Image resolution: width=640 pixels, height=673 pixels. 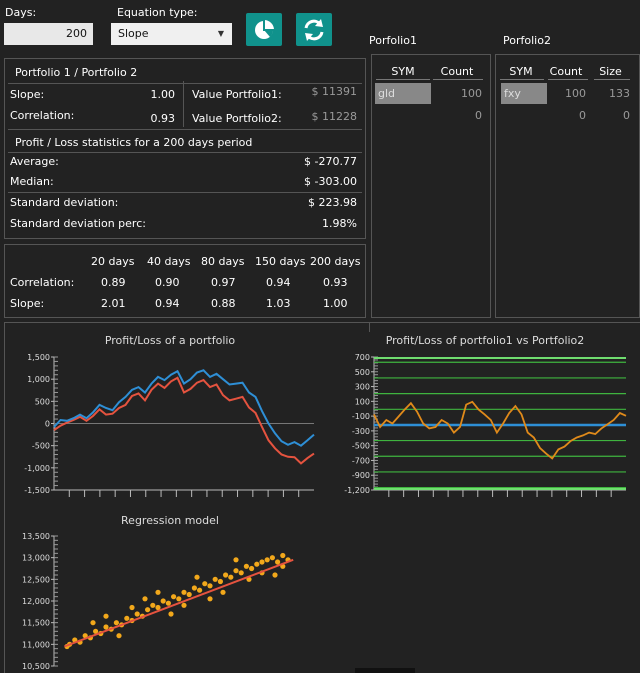 I want to click on col-header-150: 150 days, so click(x=280, y=261).